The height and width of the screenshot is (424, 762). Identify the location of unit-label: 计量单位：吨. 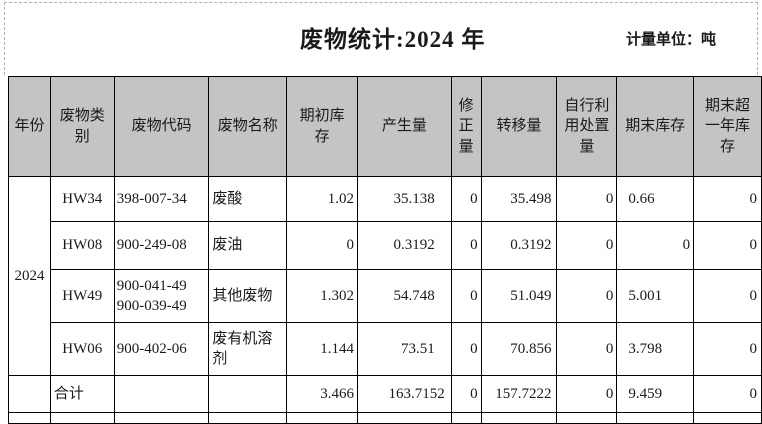
(671, 40).